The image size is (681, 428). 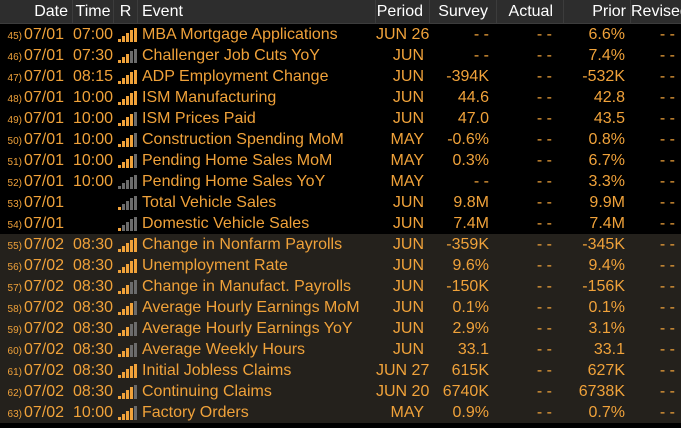 What do you see at coordinates (224, 349) in the screenshot?
I see `row-event: Average Weekly Hours` at bounding box center [224, 349].